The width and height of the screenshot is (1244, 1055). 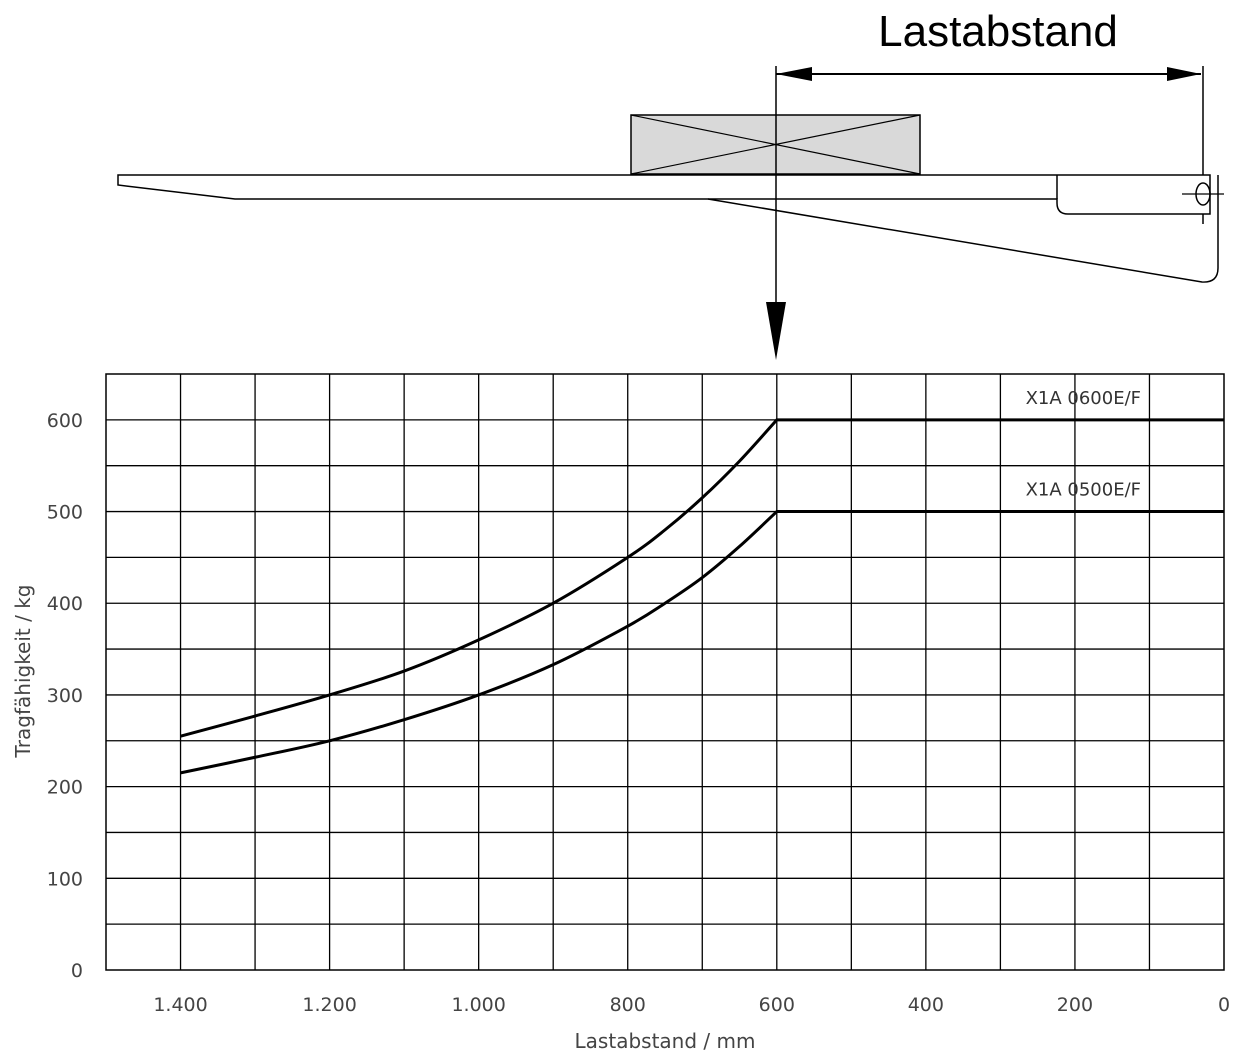 I want to click on fork-tine, so click(x=670, y=228).